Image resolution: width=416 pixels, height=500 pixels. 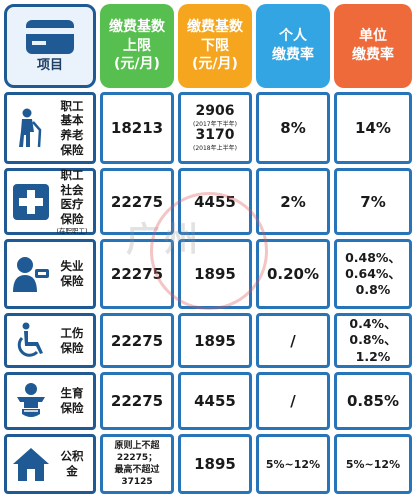 I want to click on row-unemployment-personal: 0.20%, so click(x=293, y=274).